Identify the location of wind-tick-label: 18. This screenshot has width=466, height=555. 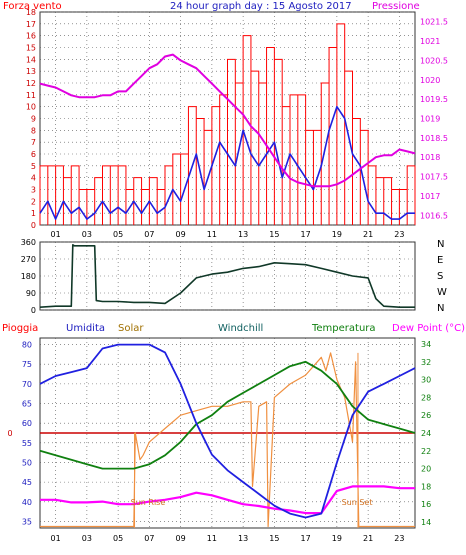
(31, 12).